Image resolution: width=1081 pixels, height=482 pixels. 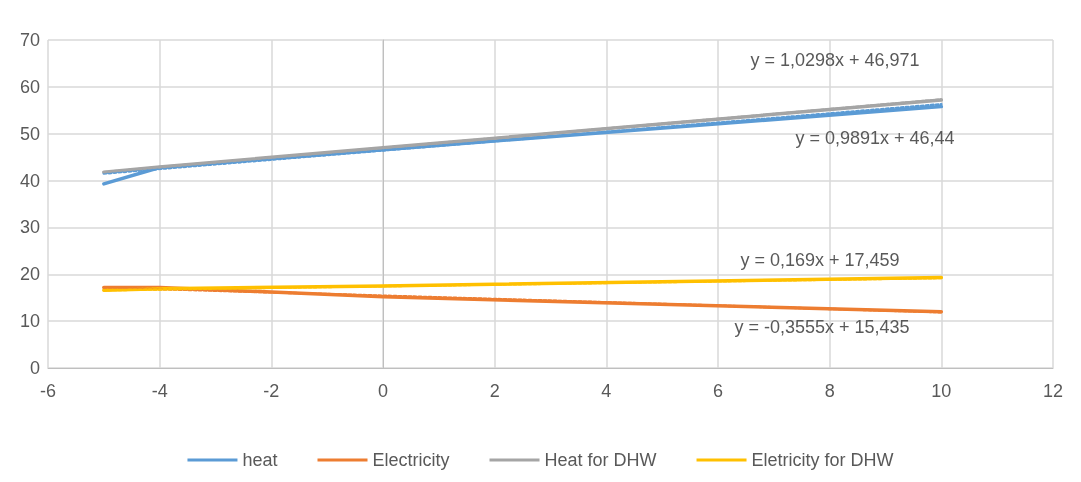 What do you see at coordinates (875, 138) in the screenshot?
I see `annotation: y = 0,9891x + 46,44` at bounding box center [875, 138].